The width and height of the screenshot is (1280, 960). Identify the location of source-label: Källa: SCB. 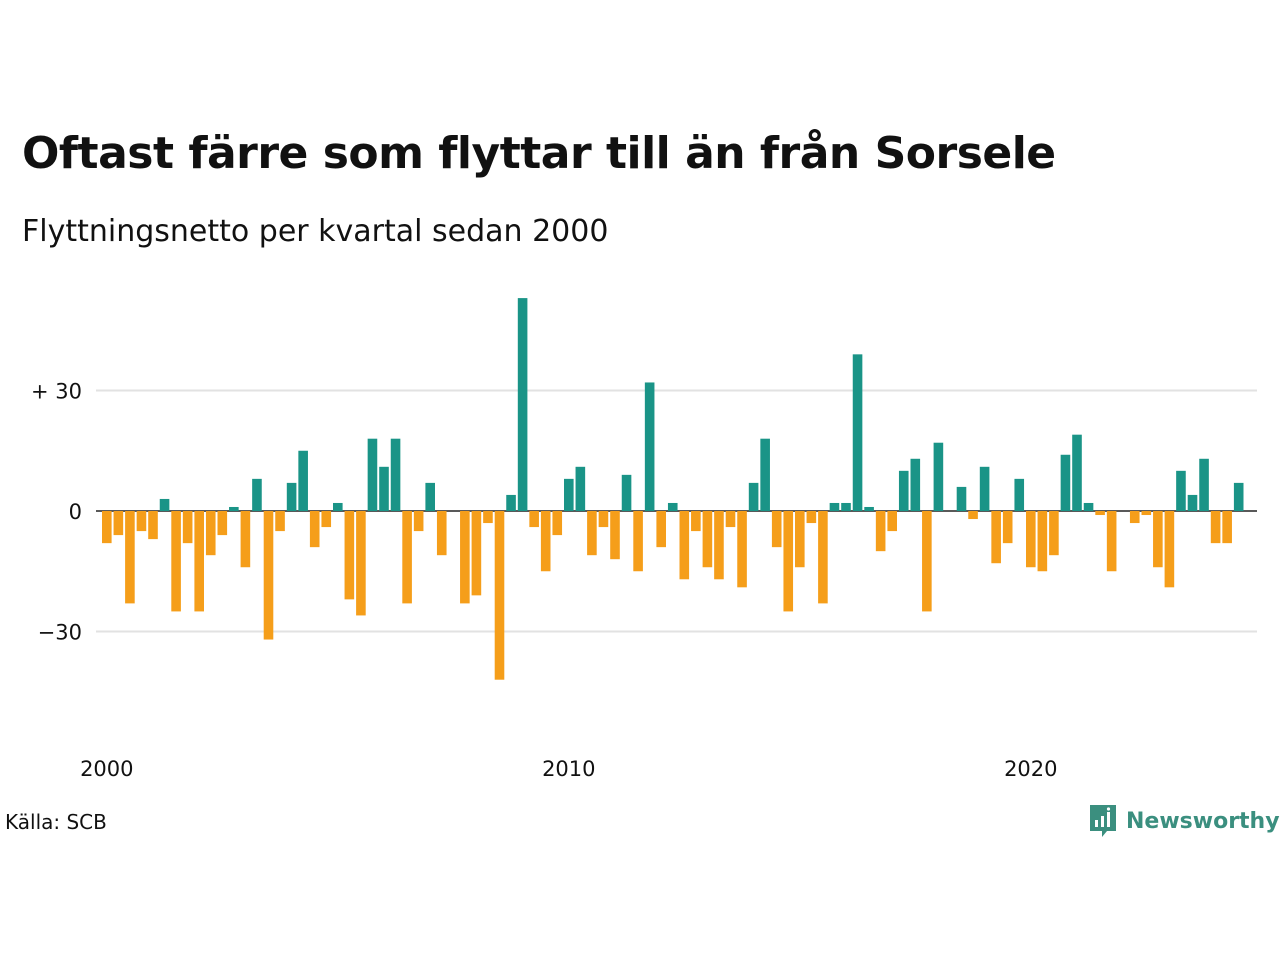
(56, 822).